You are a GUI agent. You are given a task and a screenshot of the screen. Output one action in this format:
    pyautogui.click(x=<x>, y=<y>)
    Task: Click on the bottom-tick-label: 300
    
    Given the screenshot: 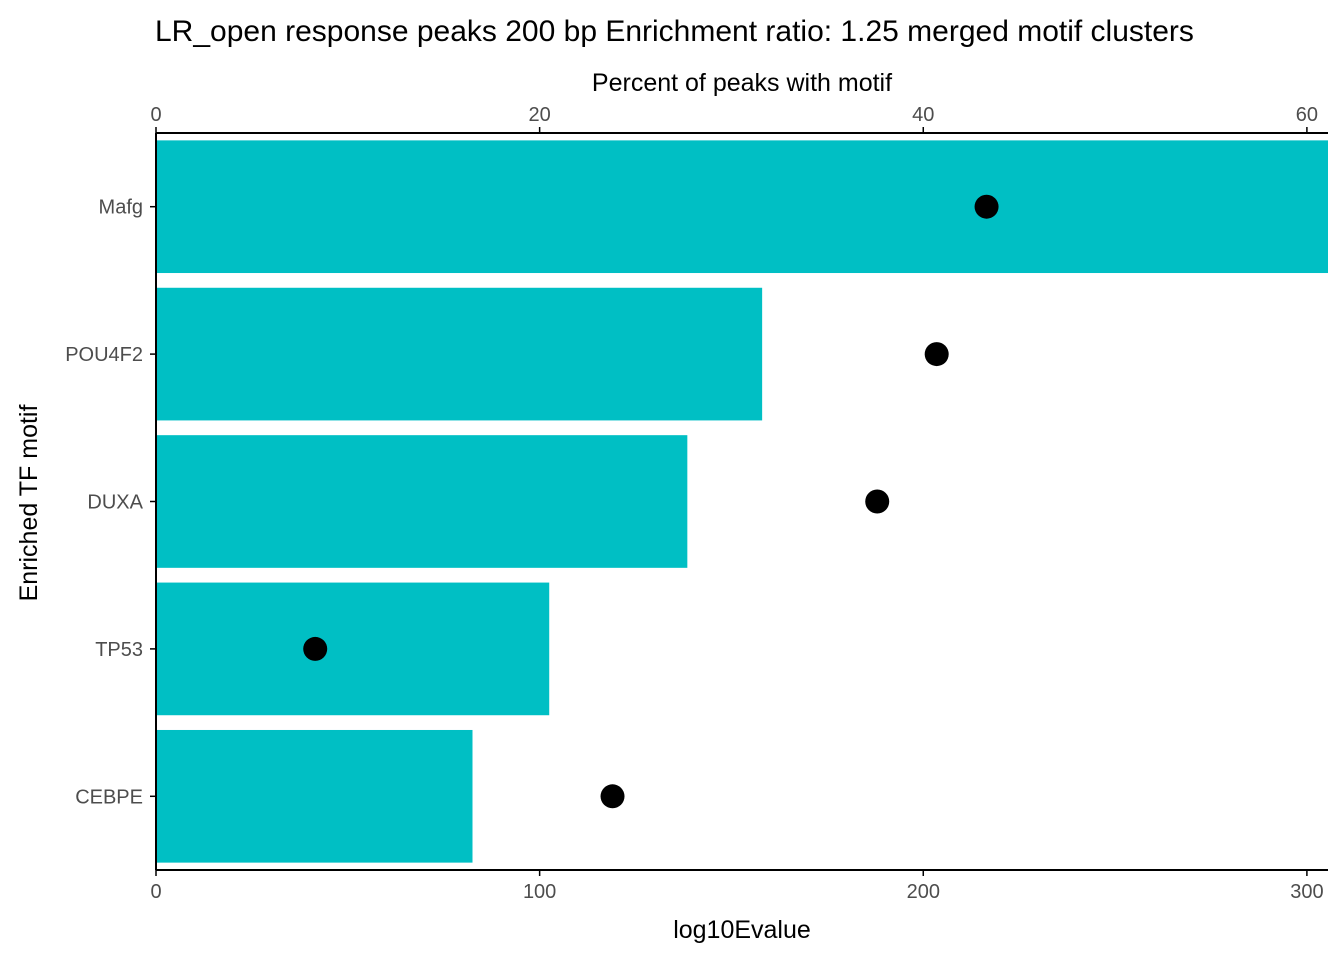 What is the action you would take?
    pyautogui.click(x=1306, y=892)
    